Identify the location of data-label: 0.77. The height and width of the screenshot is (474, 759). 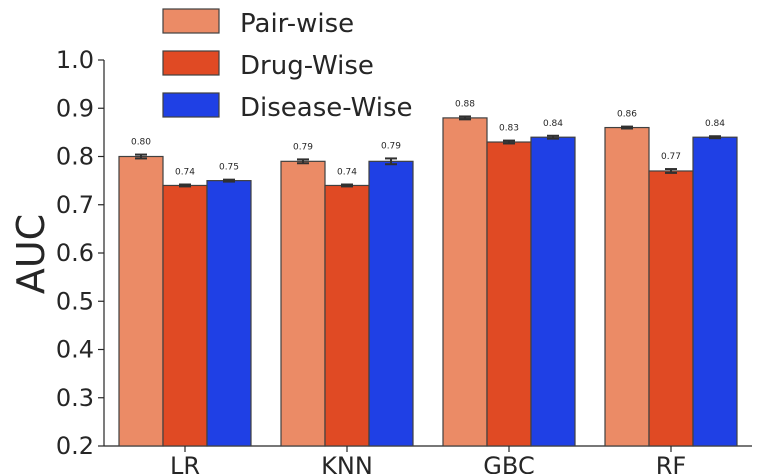
(671, 157).